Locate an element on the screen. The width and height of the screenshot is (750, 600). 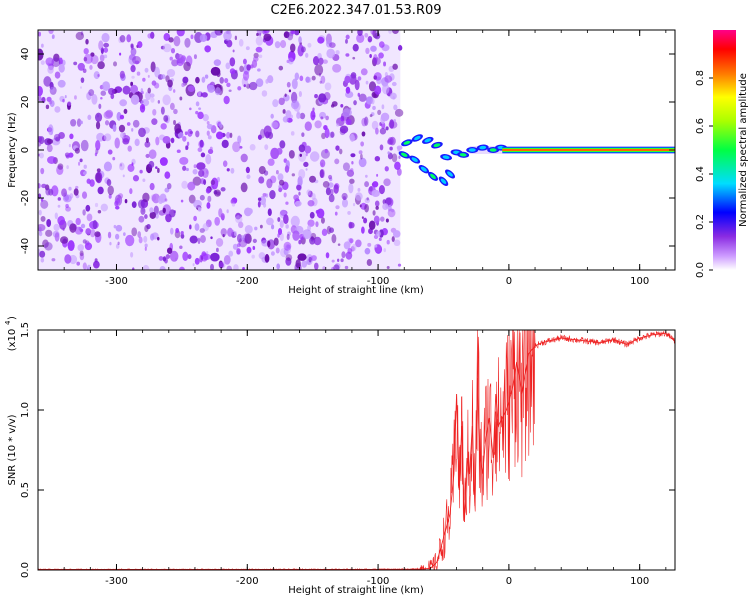
colorbar-tick-label: 0.4 is located at coordinates (700, 174).